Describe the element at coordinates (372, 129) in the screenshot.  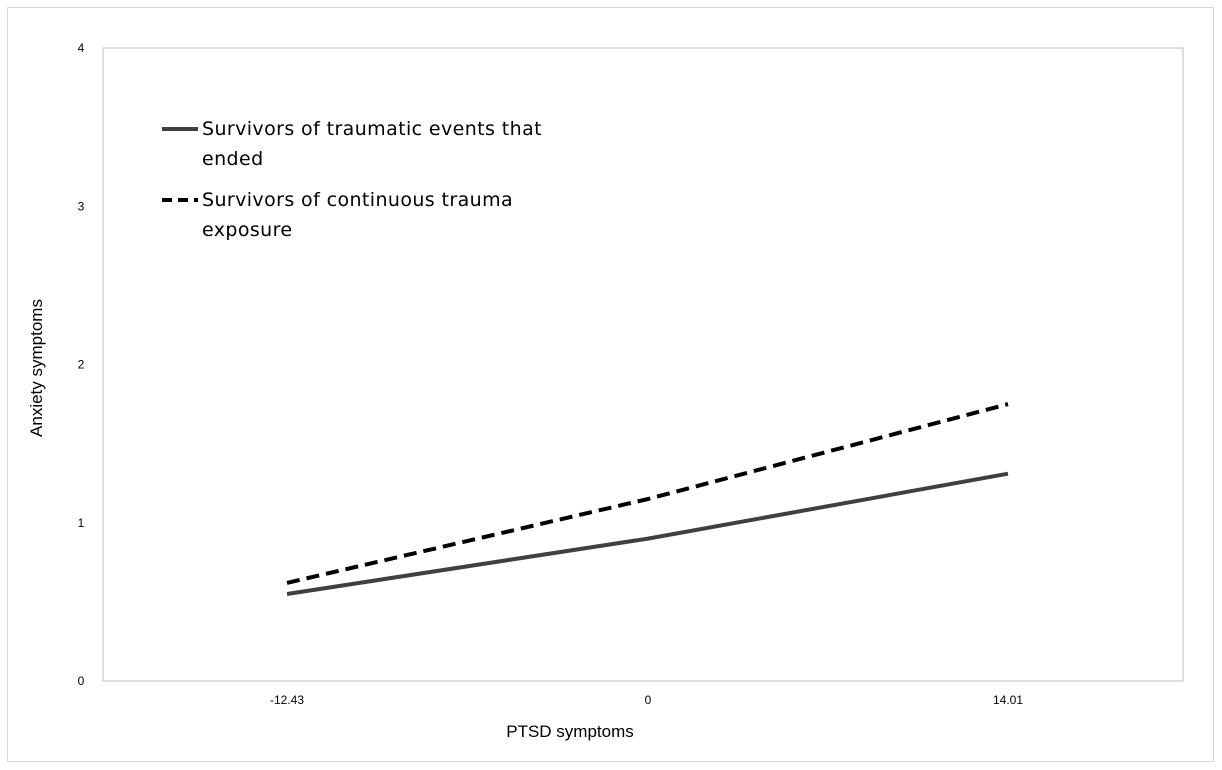
I see `legend-label-1: Survivors of traumatic events that` at that location.